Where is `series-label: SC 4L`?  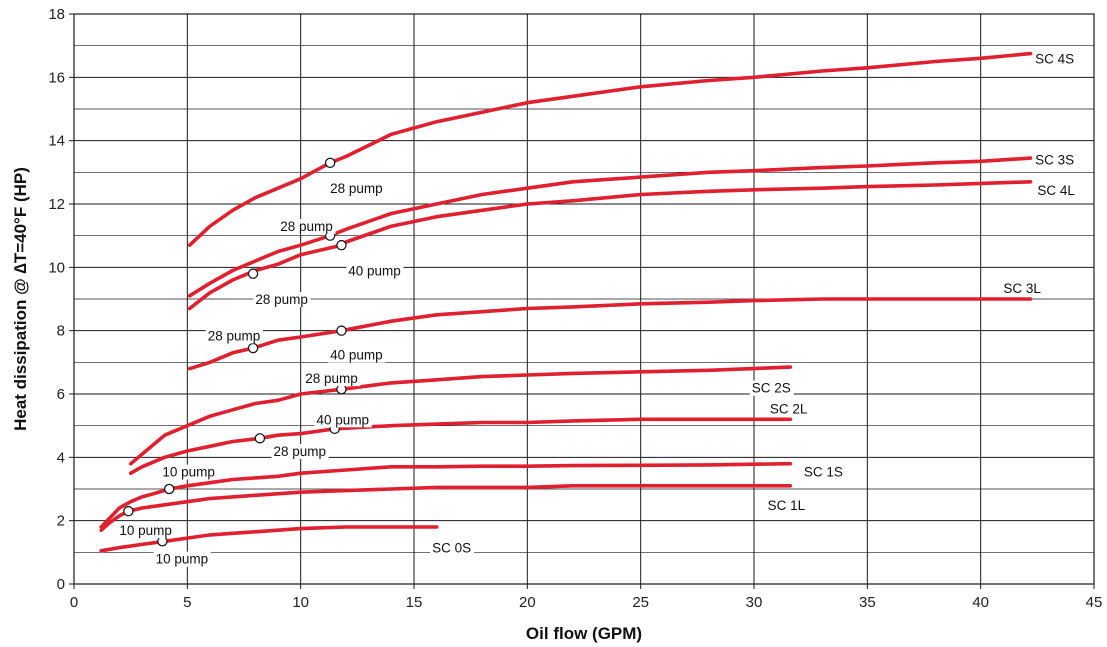
series-label: SC 4L is located at coordinates (1056, 190).